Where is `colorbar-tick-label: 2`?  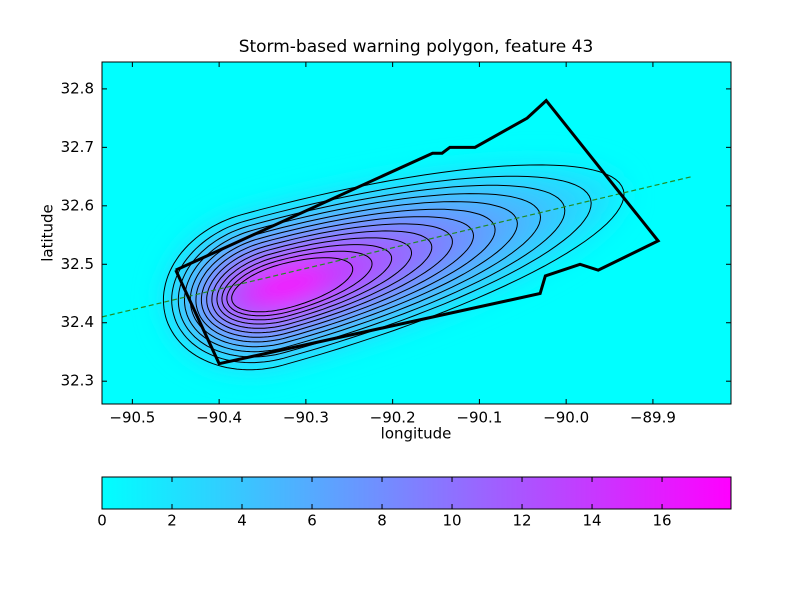 colorbar-tick-label: 2 is located at coordinates (172, 521).